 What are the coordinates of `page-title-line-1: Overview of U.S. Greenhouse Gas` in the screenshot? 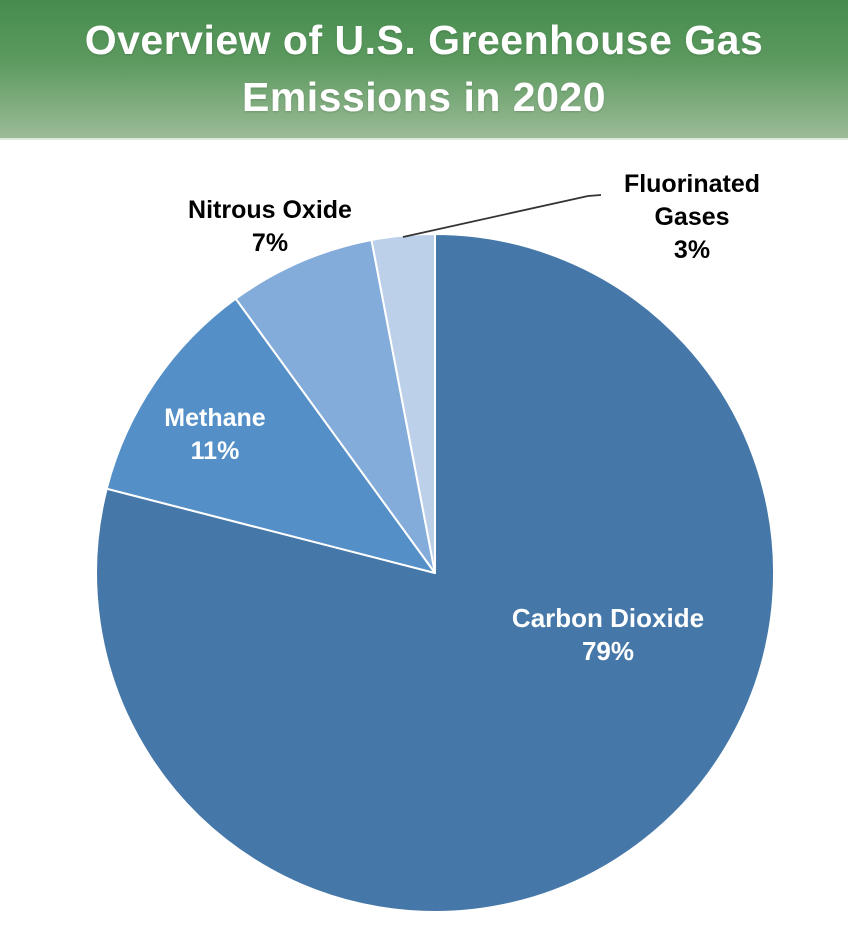 It's located at (424, 40).